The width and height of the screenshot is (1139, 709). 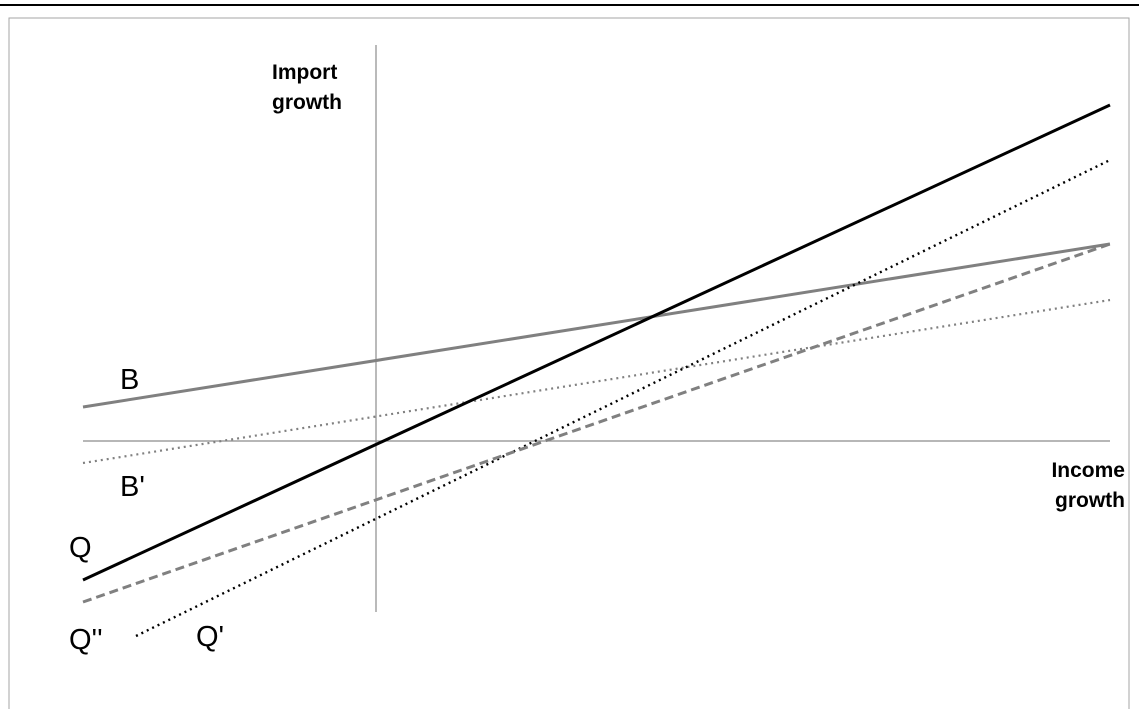 I want to click on y-axis-title-line2: growth, so click(x=307, y=102).